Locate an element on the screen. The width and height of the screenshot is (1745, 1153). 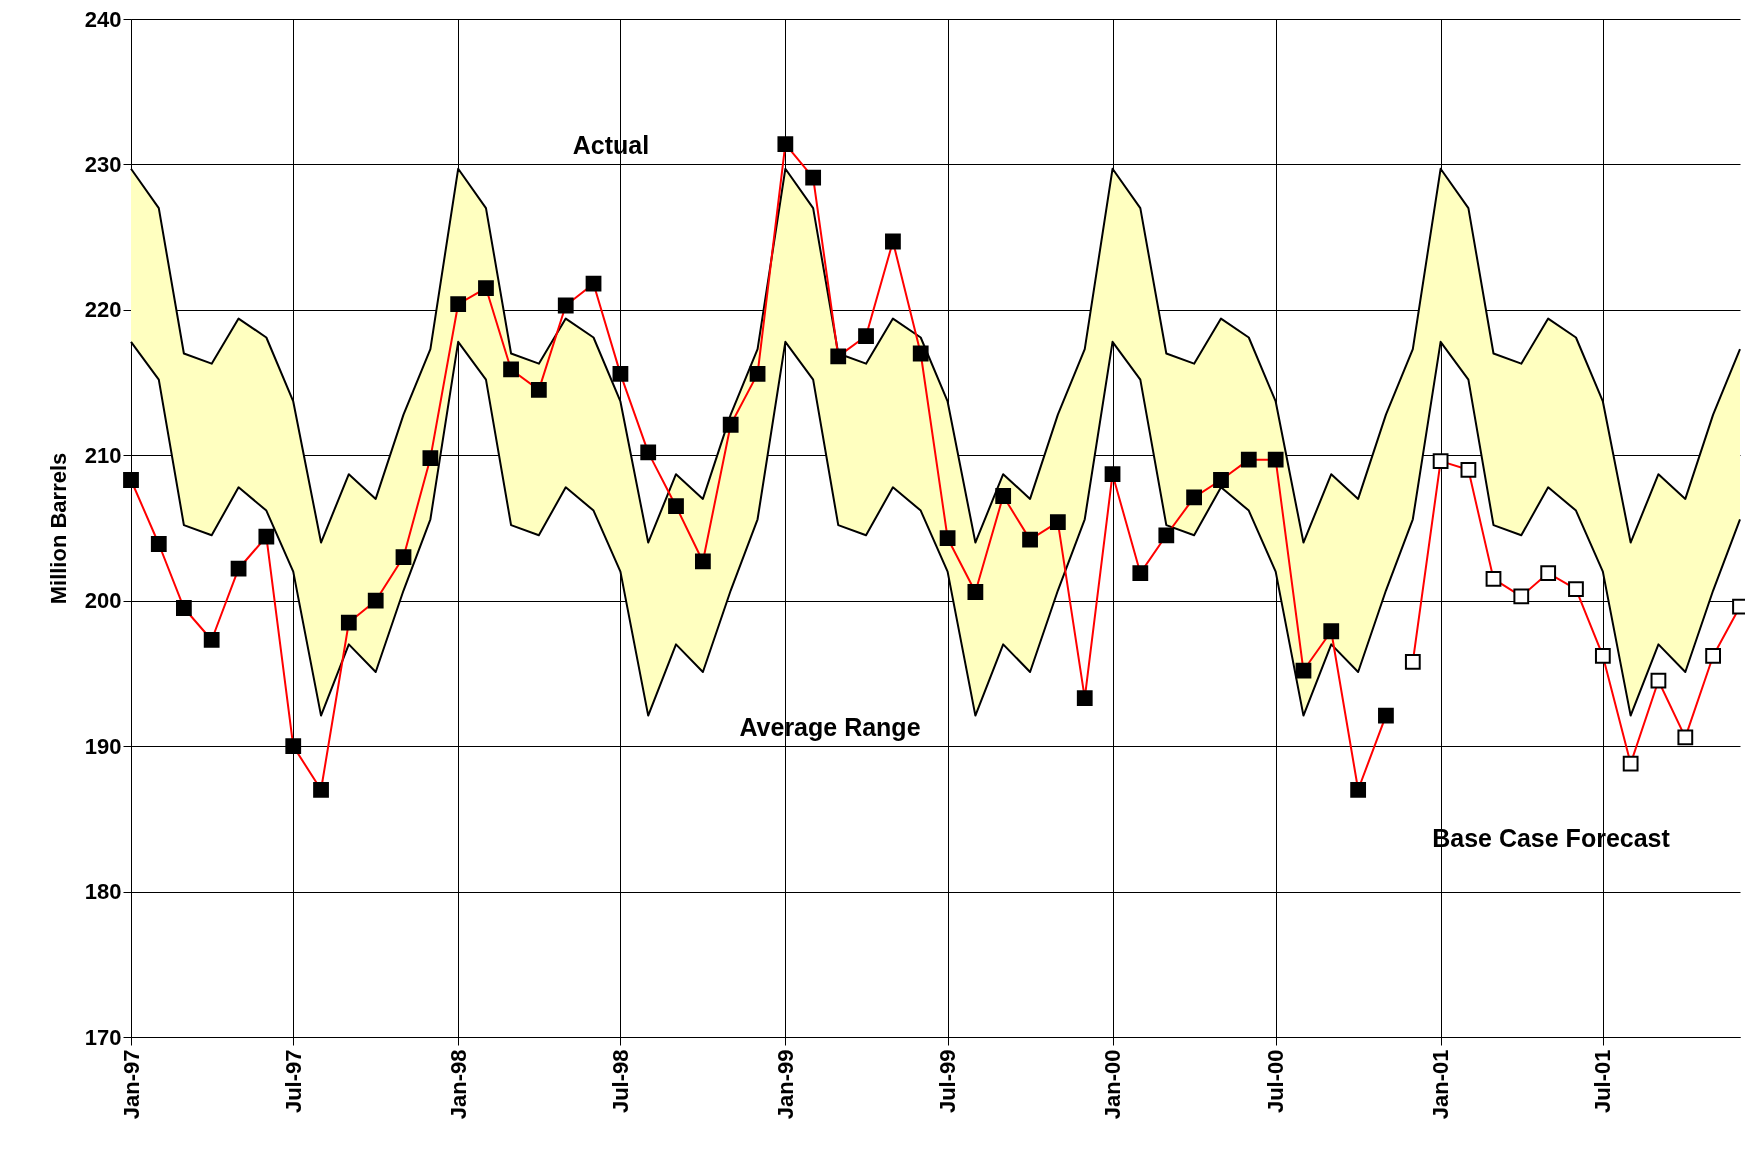
x-tick-label: Jul-01 is located at coordinates (1603, 1081).